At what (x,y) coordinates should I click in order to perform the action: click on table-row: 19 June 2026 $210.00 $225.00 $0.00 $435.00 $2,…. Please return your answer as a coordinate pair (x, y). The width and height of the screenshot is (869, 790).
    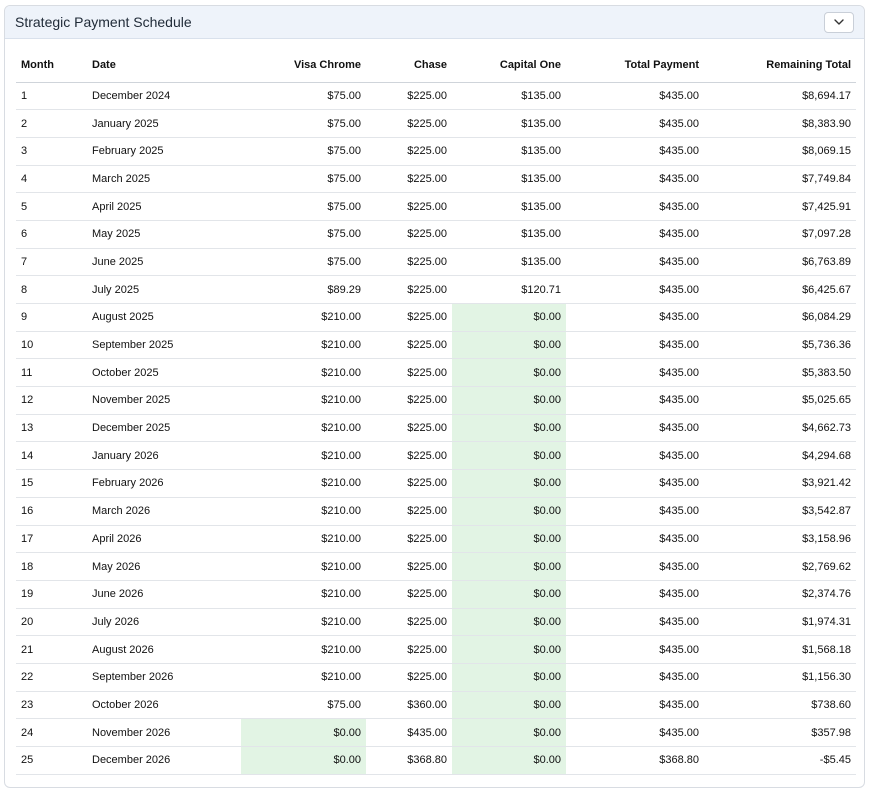
    Looking at the image, I should click on (436, 594).